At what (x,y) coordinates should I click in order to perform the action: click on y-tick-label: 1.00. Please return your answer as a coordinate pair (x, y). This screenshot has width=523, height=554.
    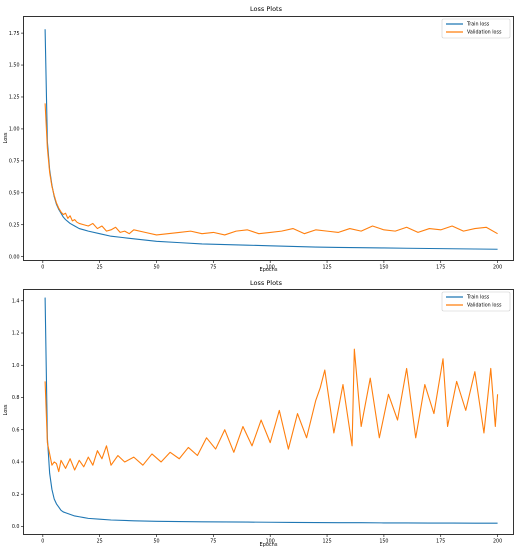
    Looking at the image, I should click on (14, 130).